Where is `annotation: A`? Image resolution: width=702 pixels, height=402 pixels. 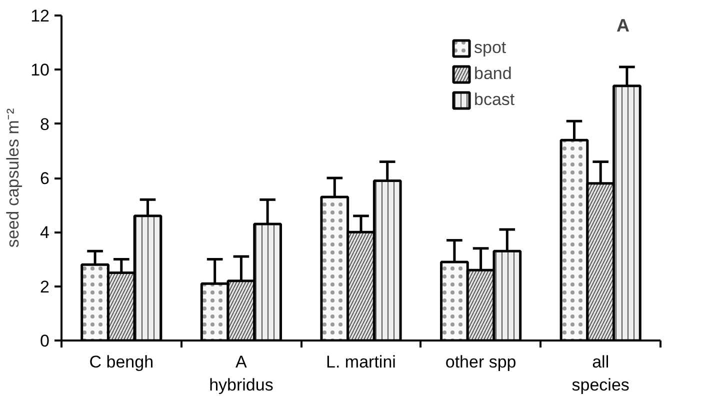 annotation: A is located at coordinates (623, 26).